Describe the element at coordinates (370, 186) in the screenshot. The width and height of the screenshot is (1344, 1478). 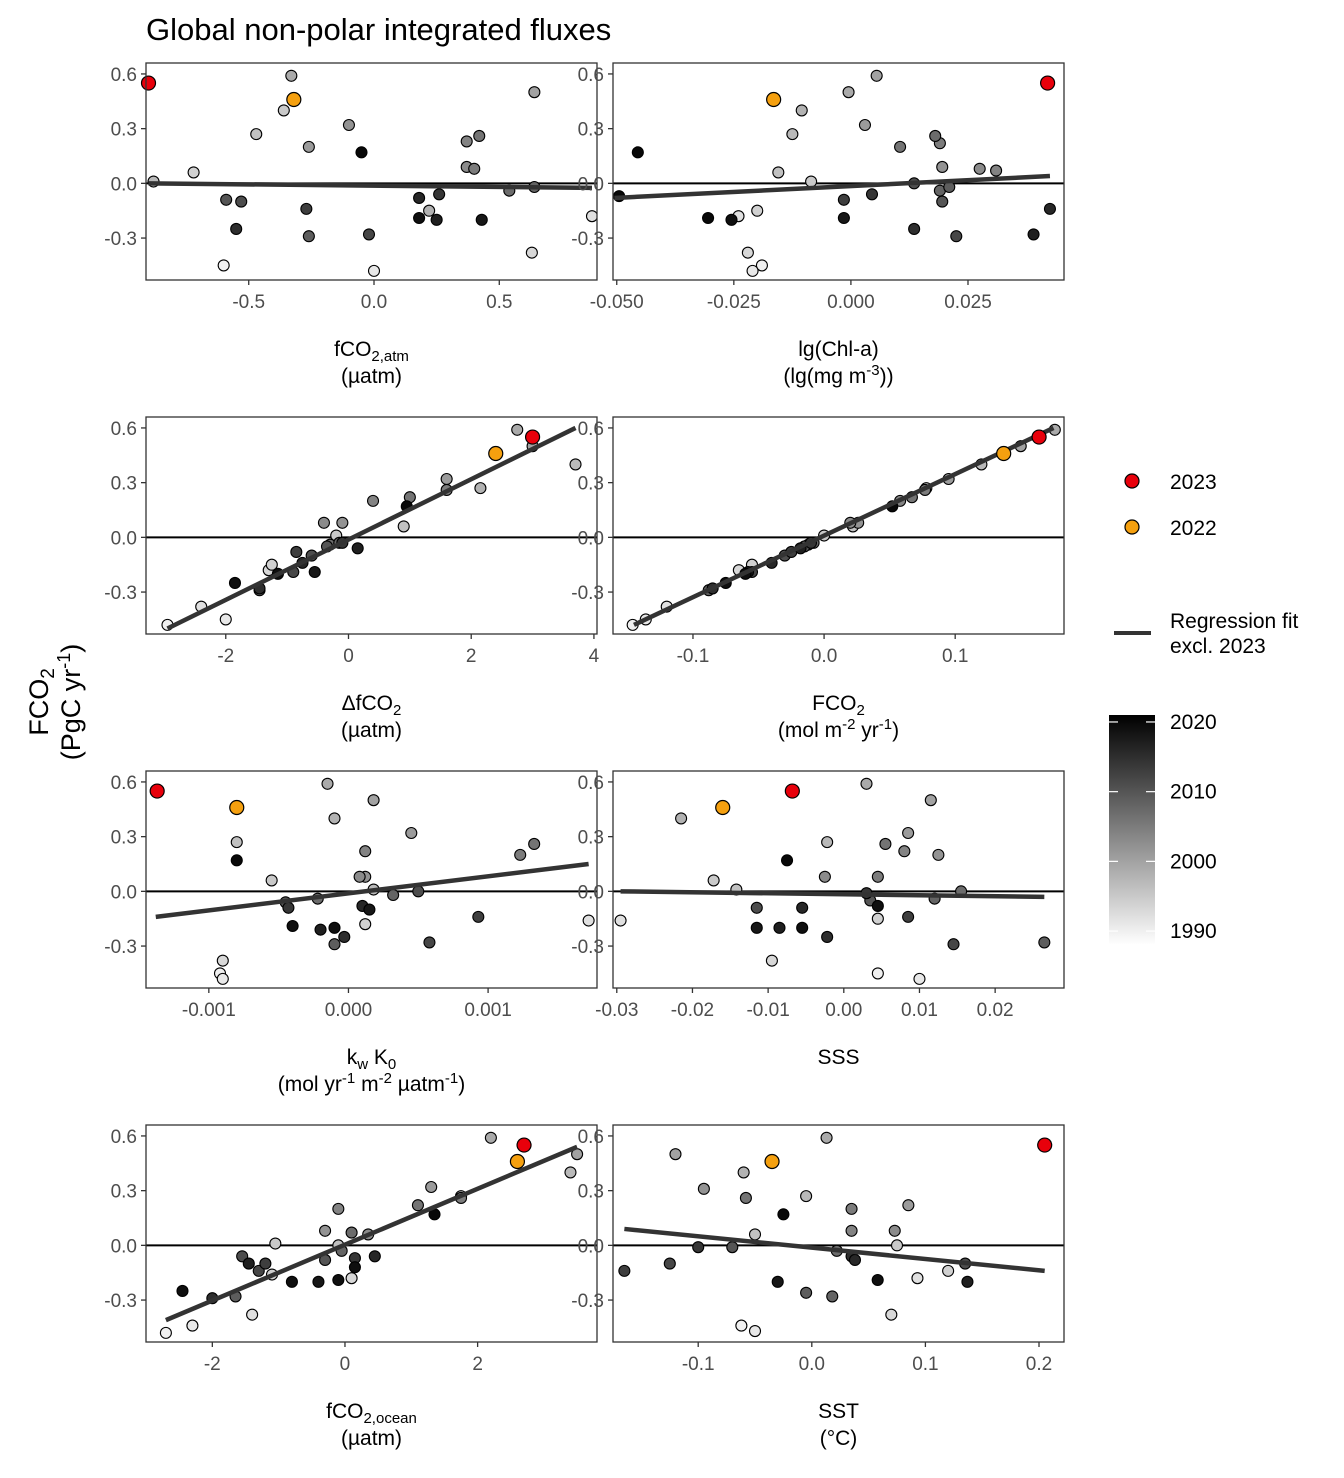
I see `regression-fit-line` at that location.